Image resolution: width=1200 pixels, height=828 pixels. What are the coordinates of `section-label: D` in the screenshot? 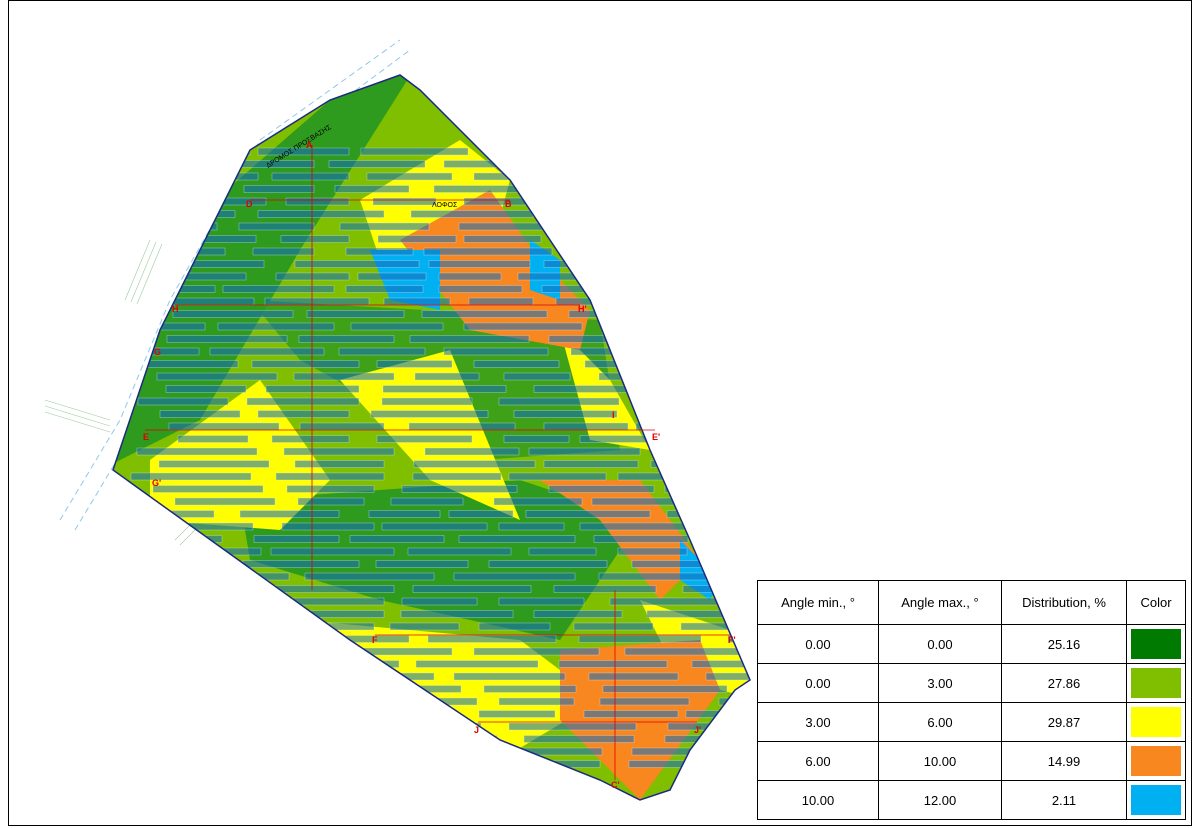 It's located at (249, 204).